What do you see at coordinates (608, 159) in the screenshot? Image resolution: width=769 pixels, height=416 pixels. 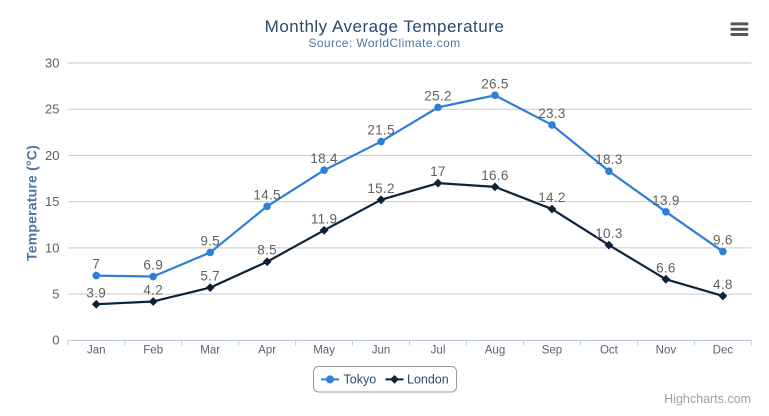 I see `svg-text: 18.3` at bounding box center [608, 159].